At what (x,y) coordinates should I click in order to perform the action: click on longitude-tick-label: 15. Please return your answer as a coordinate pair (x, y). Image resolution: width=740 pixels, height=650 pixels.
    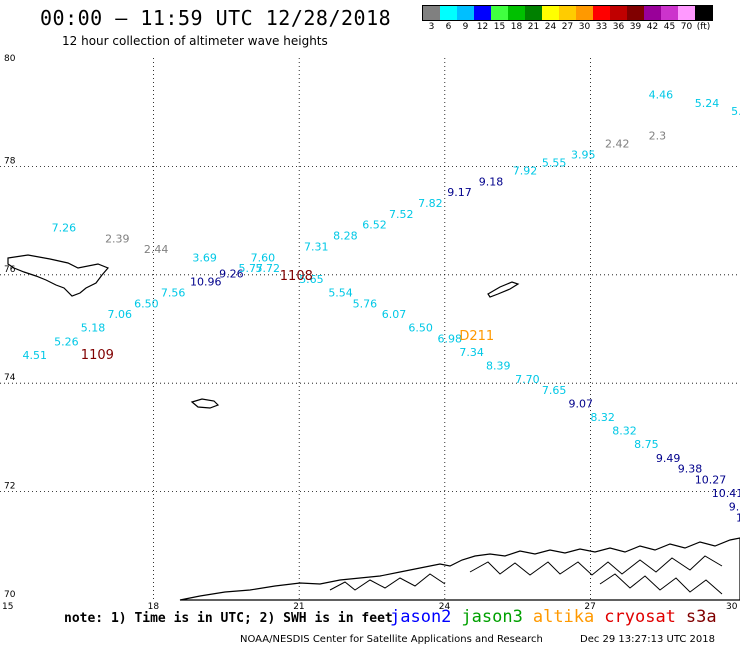
    Looking at the image, I should click on (7, 607).